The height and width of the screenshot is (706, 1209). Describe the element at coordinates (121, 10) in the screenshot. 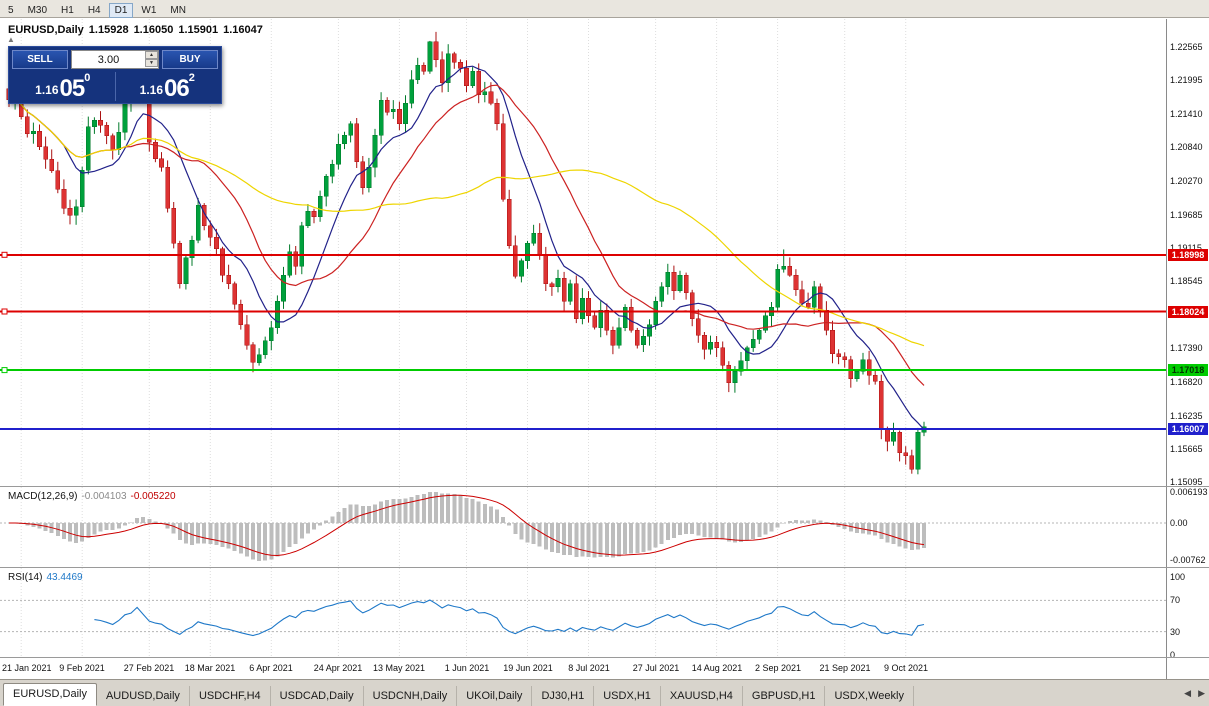

I see `timeframe-d1: D1` at that location.